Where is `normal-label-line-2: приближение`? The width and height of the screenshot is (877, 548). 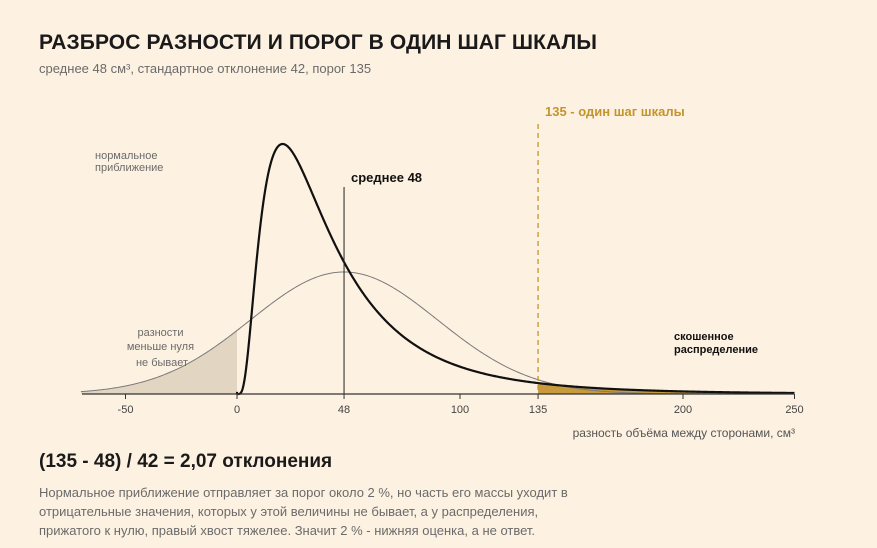 normal-label-line-2: приближение is located at coordinates (129, 168).